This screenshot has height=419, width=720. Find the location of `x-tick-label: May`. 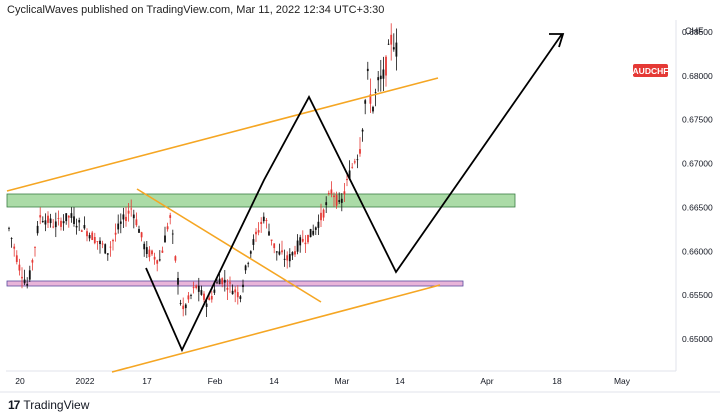

x-tick-label: May is located at coordinates (622, 381).